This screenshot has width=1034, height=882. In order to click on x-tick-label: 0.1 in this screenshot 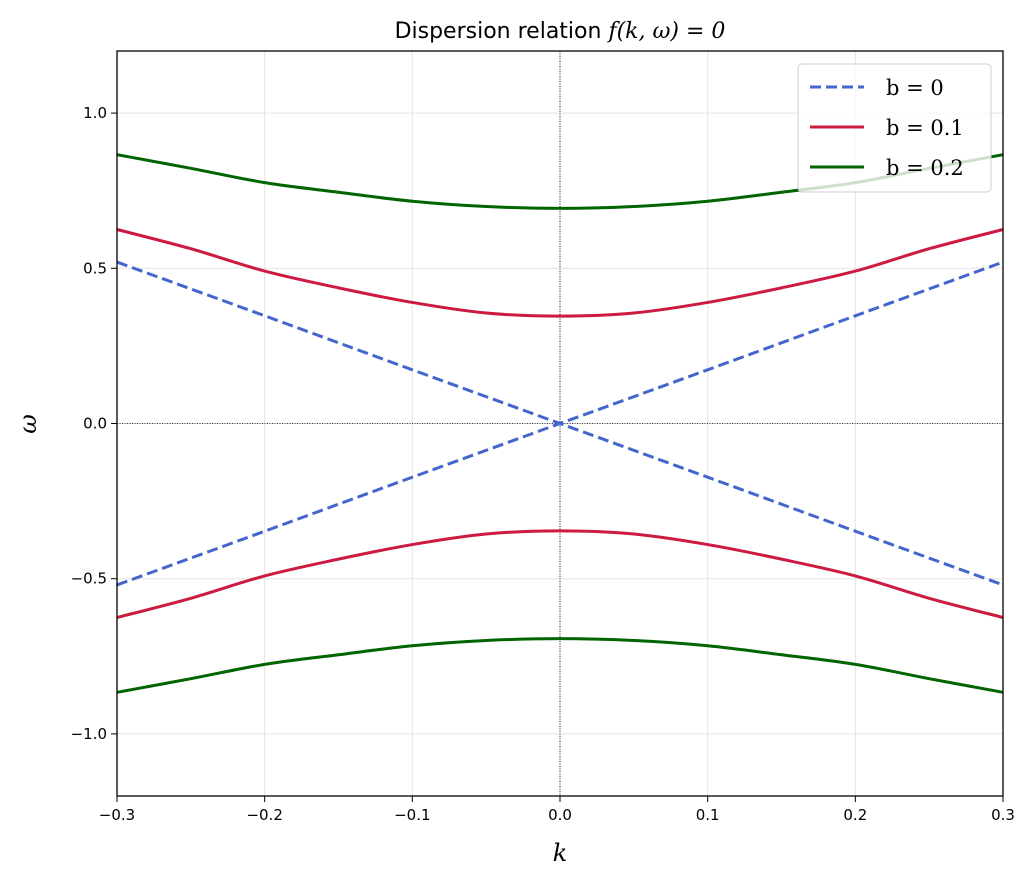, I will do `click(708, 815)`.